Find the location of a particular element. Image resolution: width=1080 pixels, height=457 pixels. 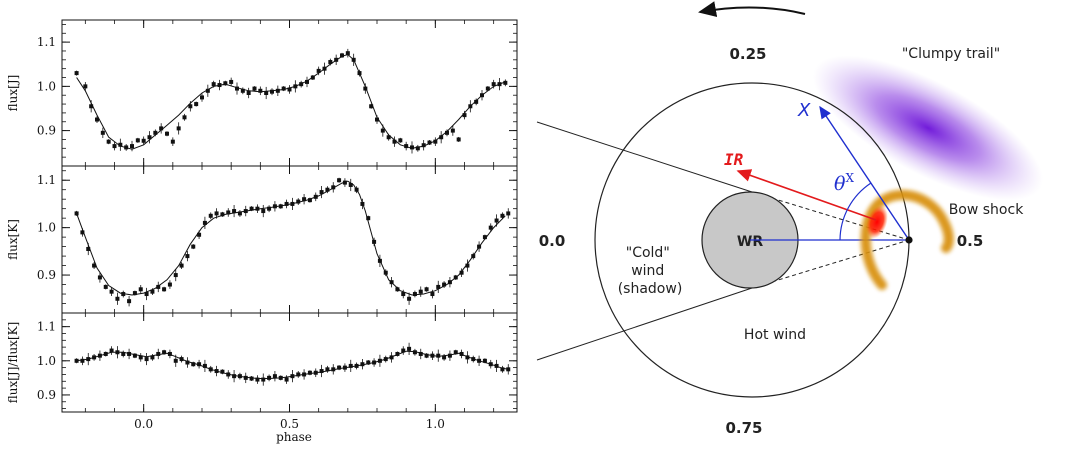

y-tick-label: 0.9 is located at coordinates (46, 395).